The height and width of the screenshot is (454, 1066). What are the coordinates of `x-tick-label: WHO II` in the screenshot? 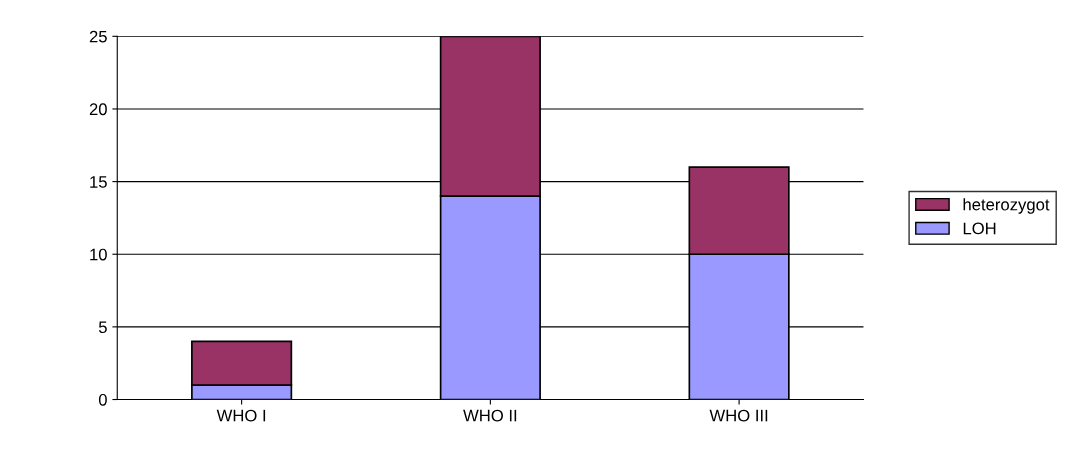 It's located at (490, 415).